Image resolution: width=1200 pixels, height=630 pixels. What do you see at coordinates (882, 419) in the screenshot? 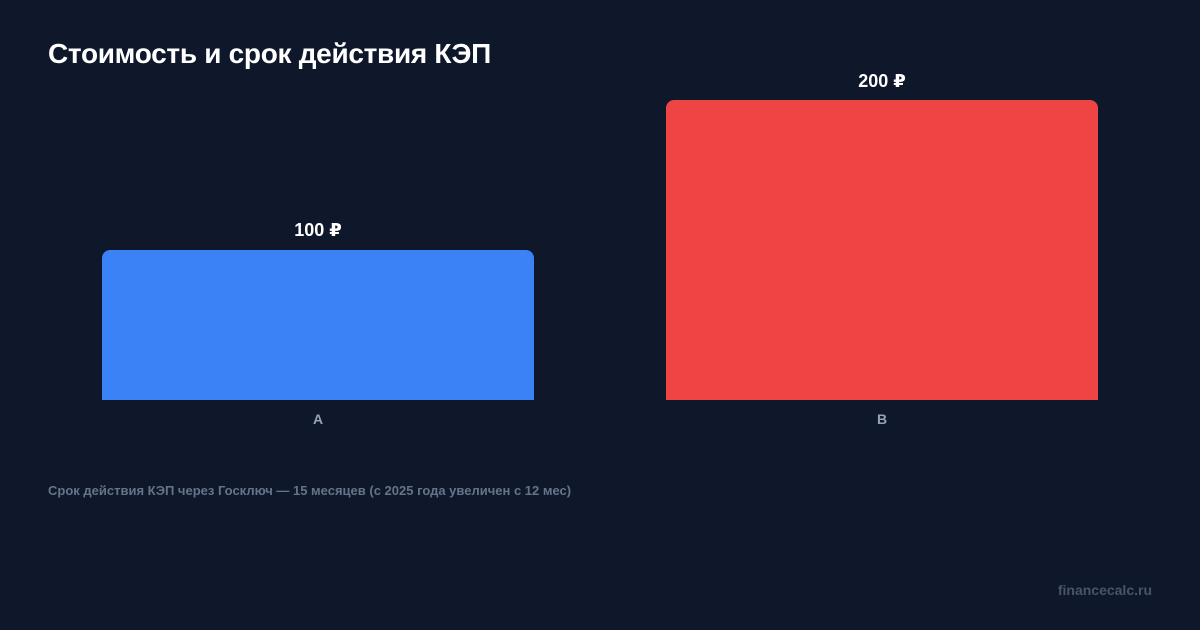
I see `category-label-b: B` at bounding box center [882, 419].